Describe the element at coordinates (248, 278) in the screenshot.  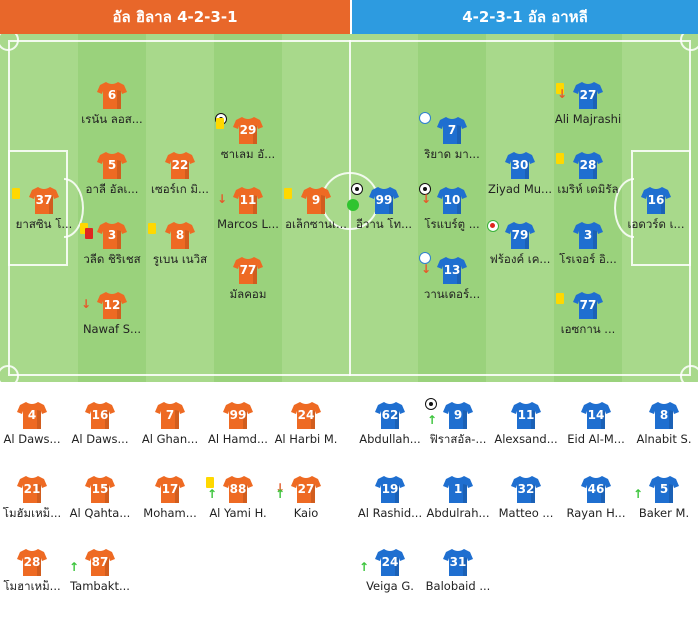
I see `home-lineup-player: 77 มัลคอม` at that location.